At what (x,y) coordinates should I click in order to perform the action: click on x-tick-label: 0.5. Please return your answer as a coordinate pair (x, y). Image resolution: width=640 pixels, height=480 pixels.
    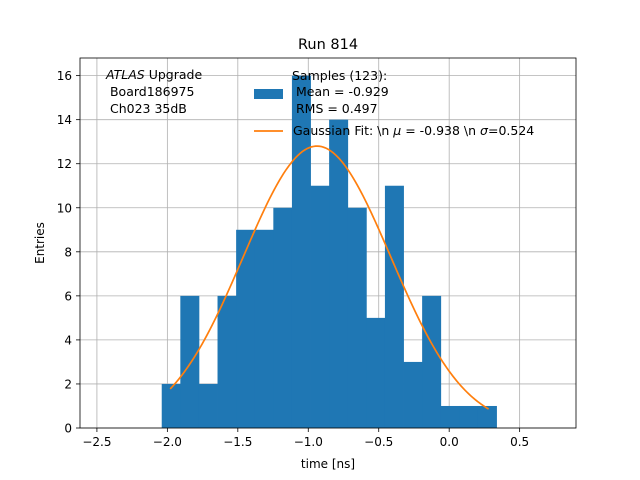
    Looking at the image, I should click on (519, 442).